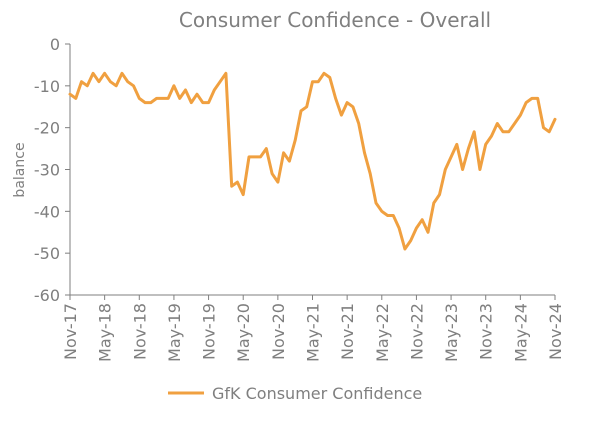 The image size is (600, 421). I want to click on x-tick-label: Nov-24, so click(555, 331).